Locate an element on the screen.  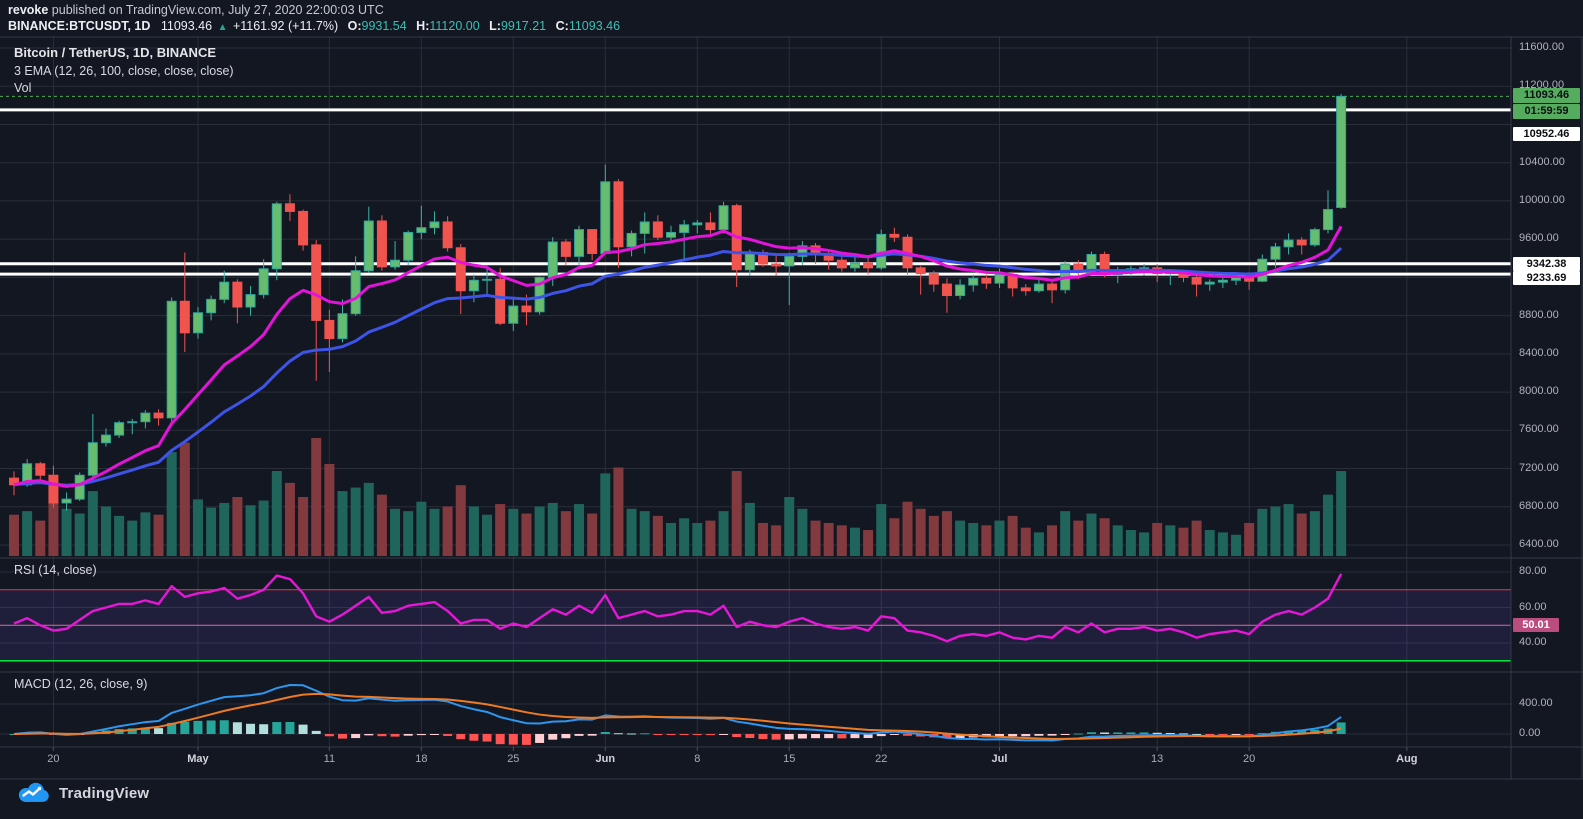
low-label: L: is located at coordinates (495, 26).